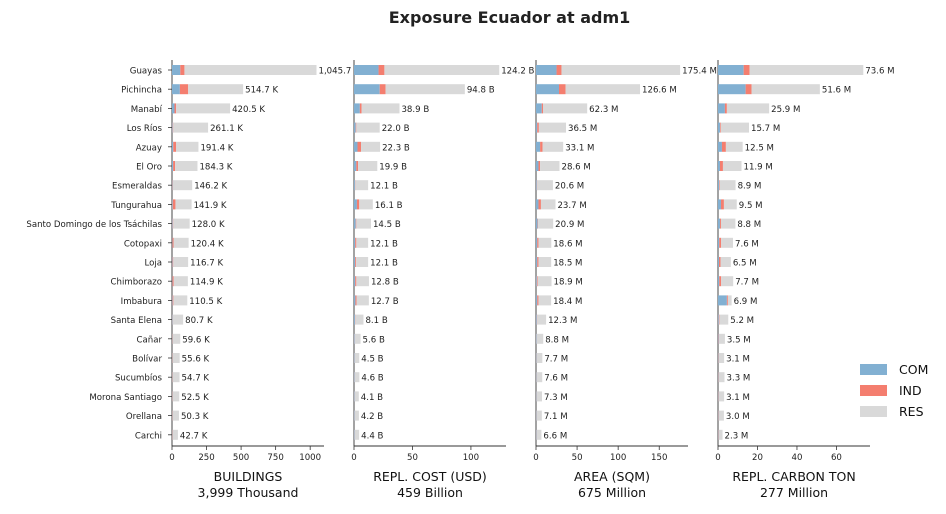  What do you see at coordinates (206, 458) in the screenshot?
I see `x-tick-label: 250` at bounding box center [206, 458].